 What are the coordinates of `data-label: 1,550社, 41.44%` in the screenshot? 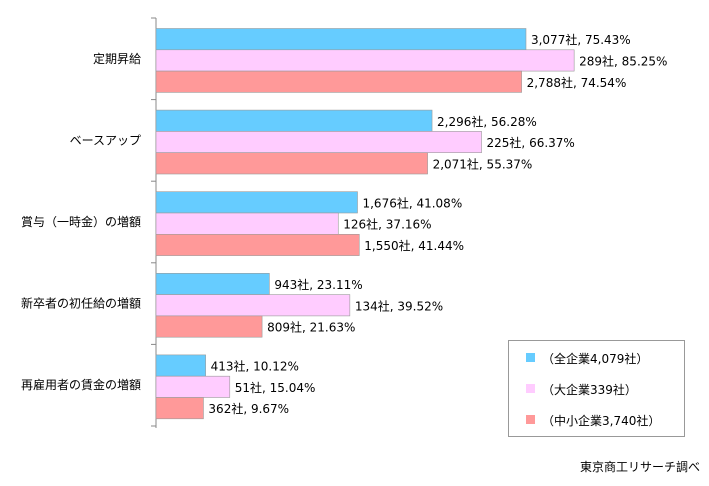 It's located at (414, 245).